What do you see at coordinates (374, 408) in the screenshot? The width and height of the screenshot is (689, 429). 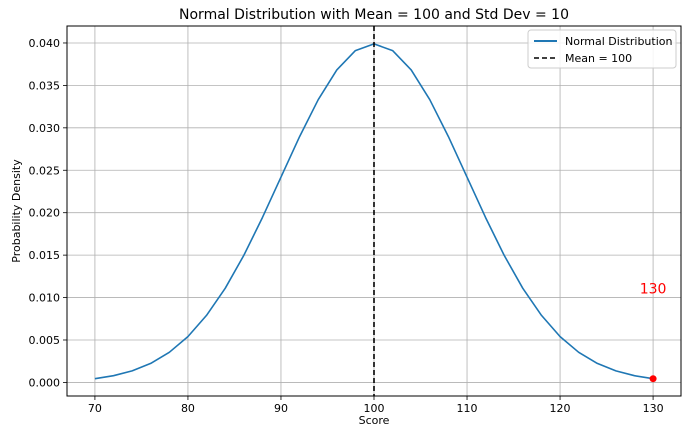 I see `x-tick-label: 100` at bounding box center [374, 408].